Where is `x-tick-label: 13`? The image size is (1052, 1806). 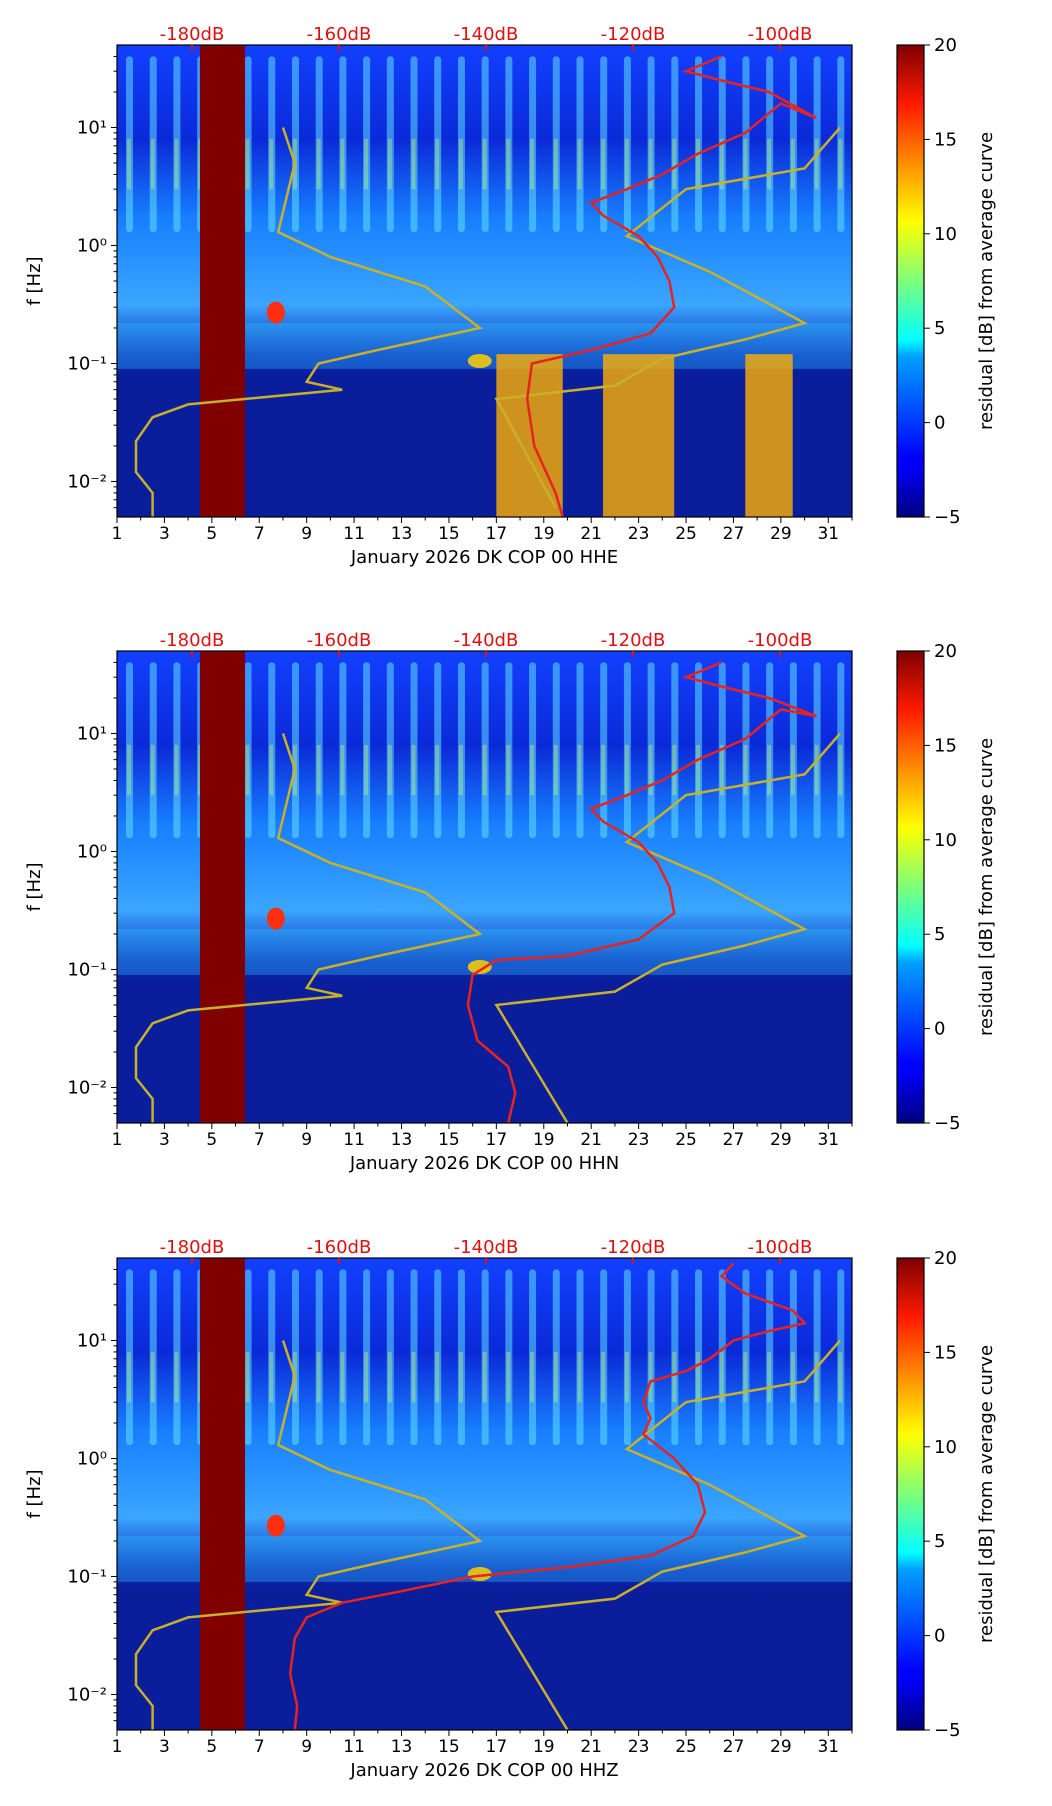 x-tick-label: 13 is located at coordinates (402, 1140).